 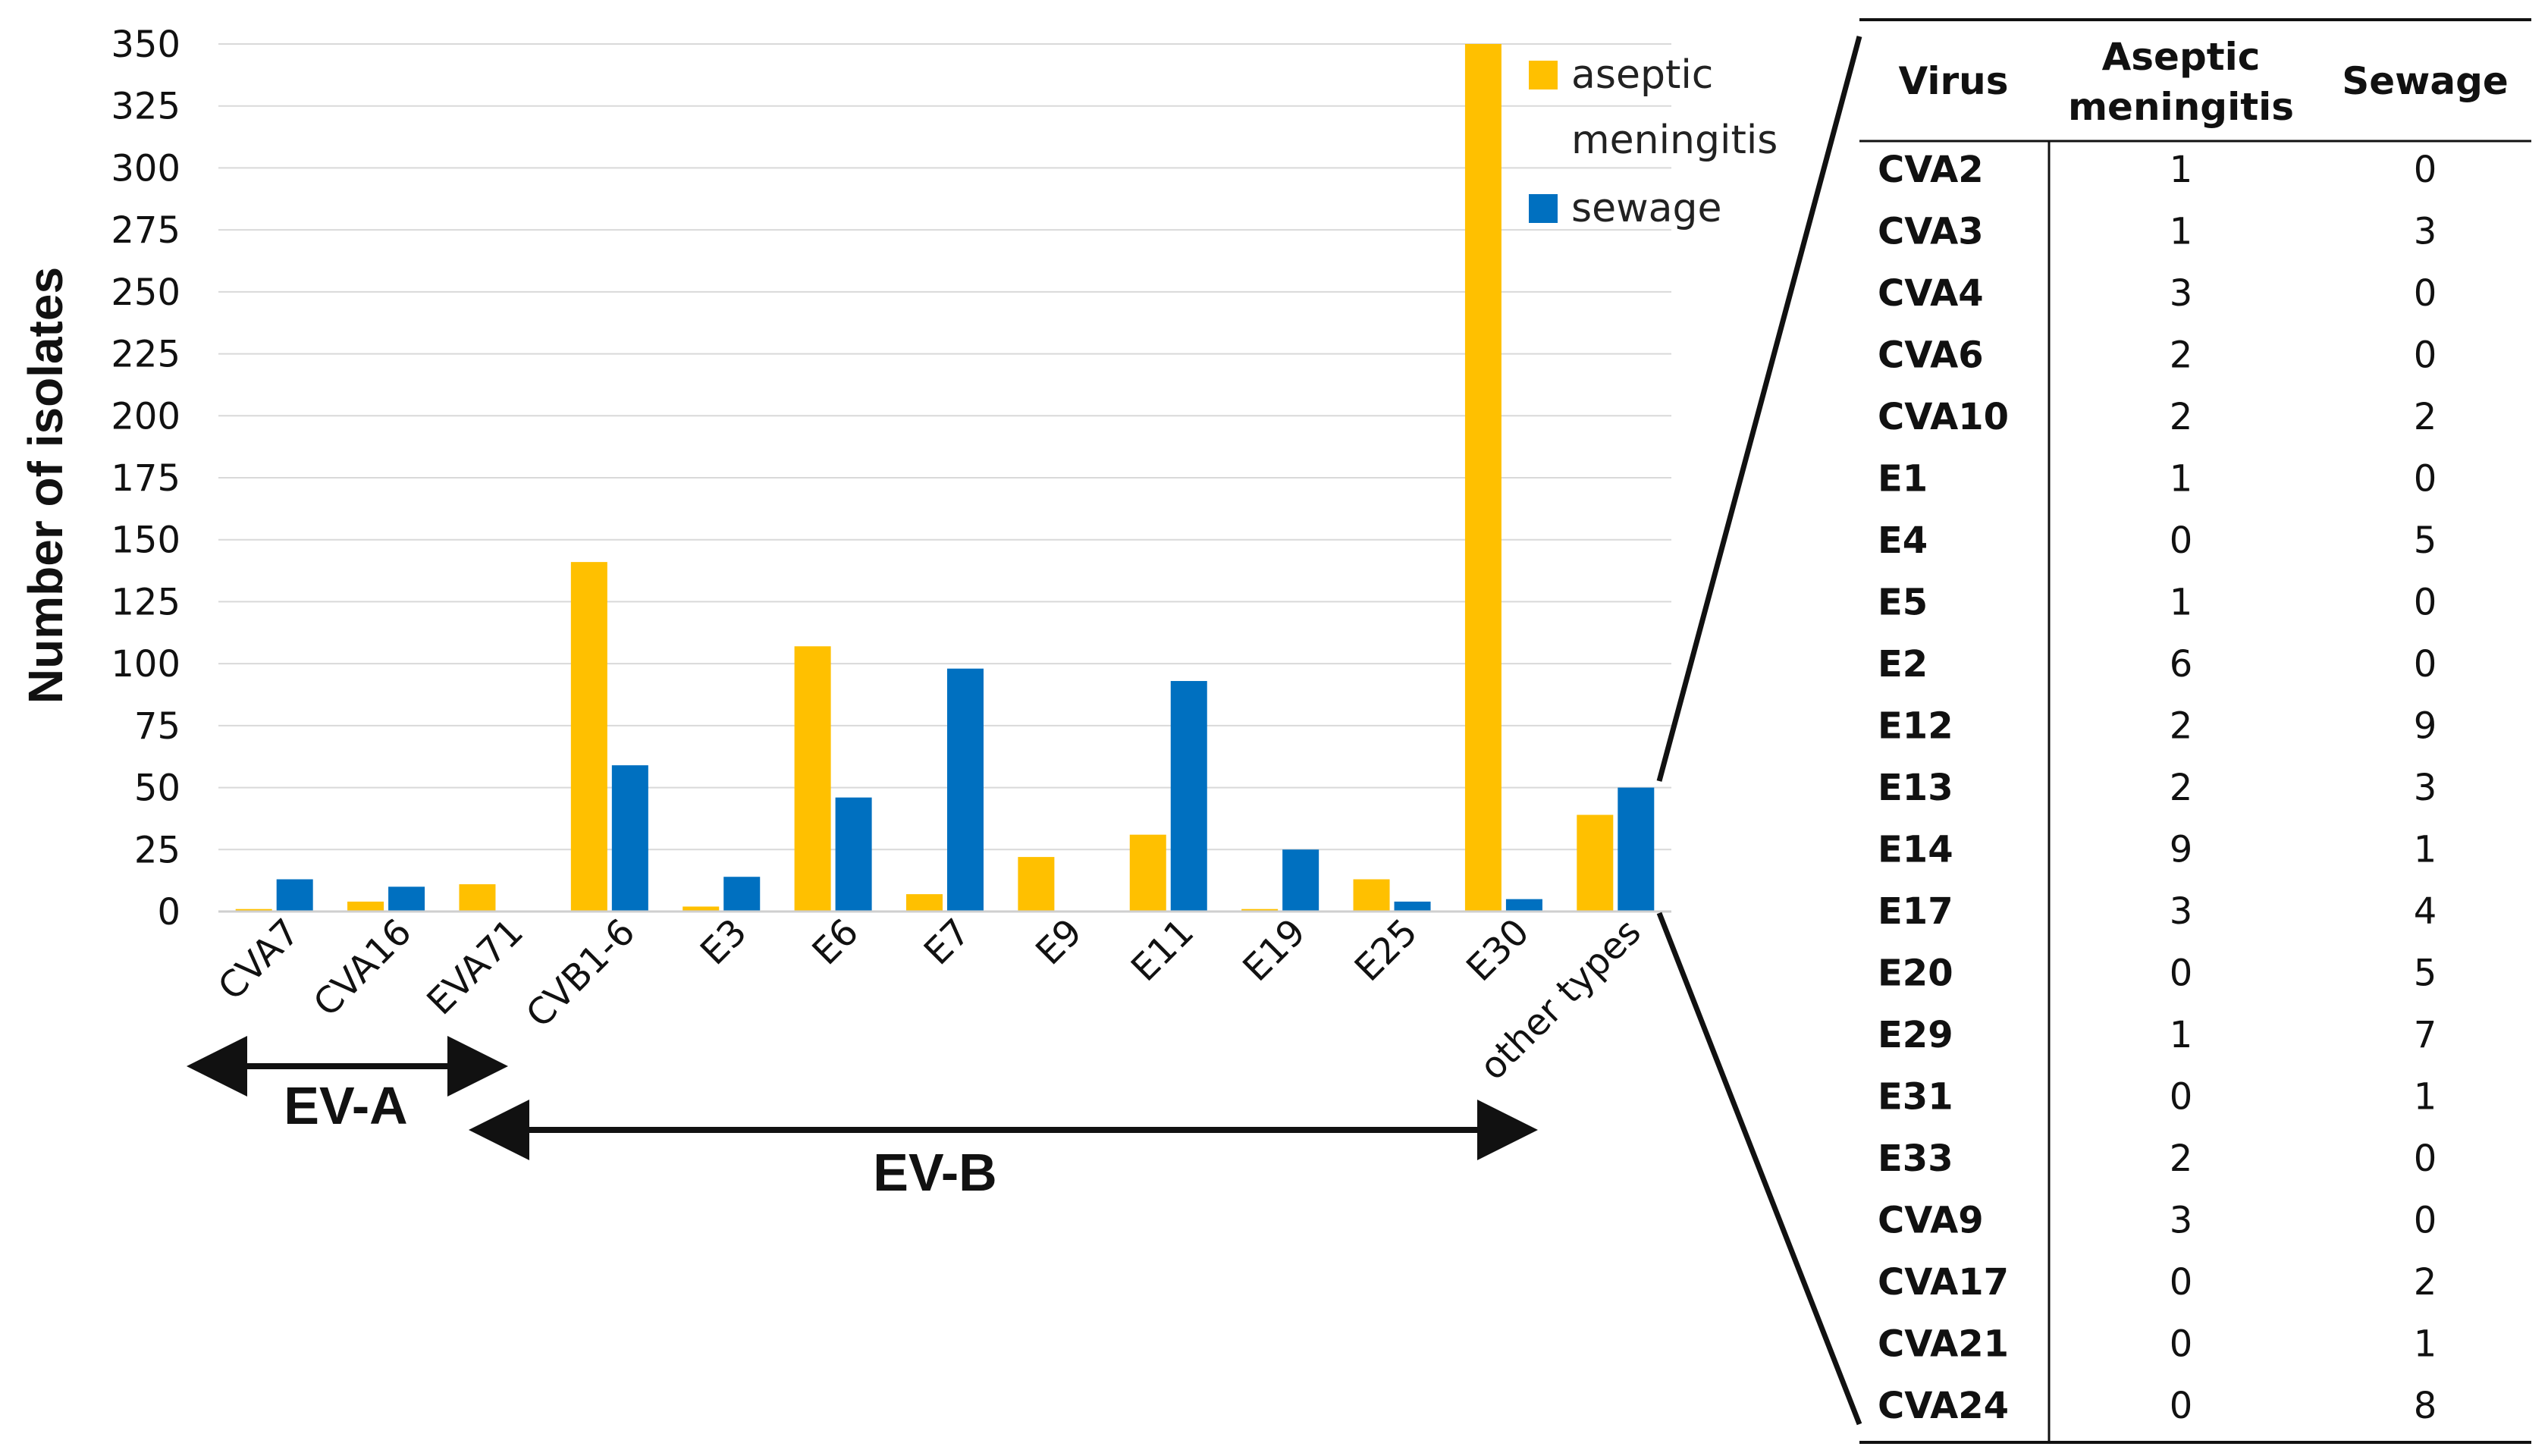 What do you see at coordinates (145, 107) in the screenshot?
I see `y-tick-label: 325` at bounding box center [145, 107].